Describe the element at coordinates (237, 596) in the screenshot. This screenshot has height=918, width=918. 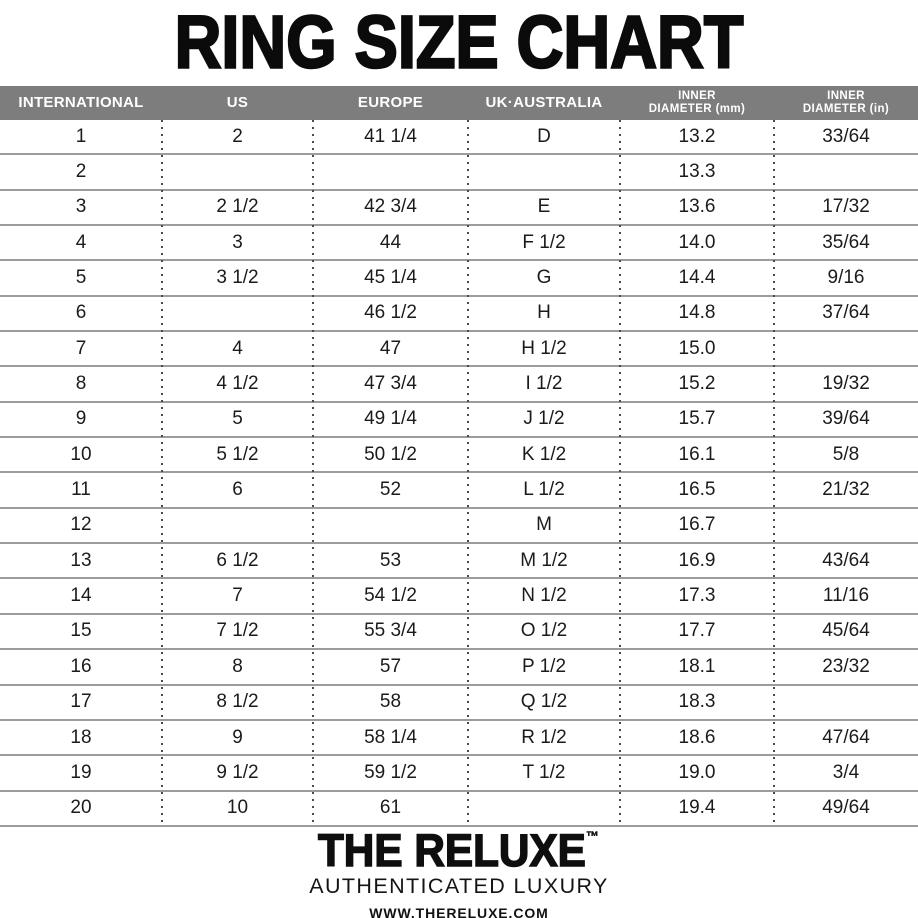
I see `table-cell-us: 7` at that location.